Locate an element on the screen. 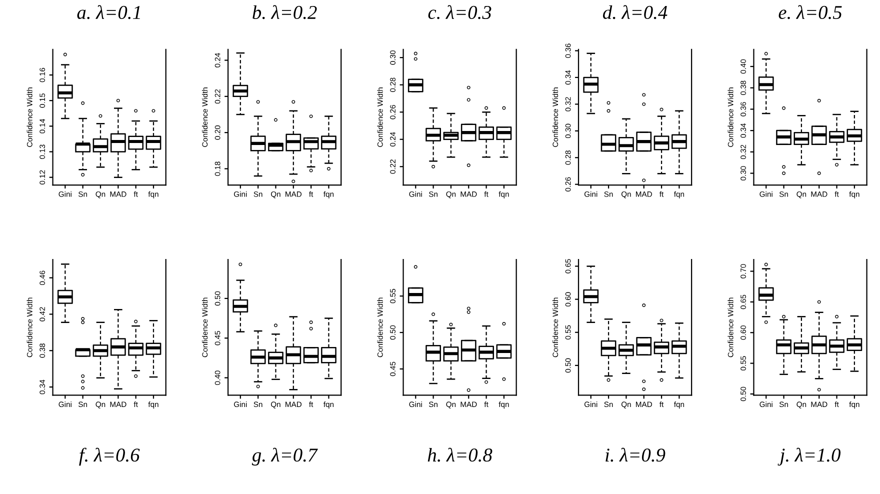 This screenshot has width=880, height=494. chart-title: e. λ=0.5 is located at coordinates (810, 12).